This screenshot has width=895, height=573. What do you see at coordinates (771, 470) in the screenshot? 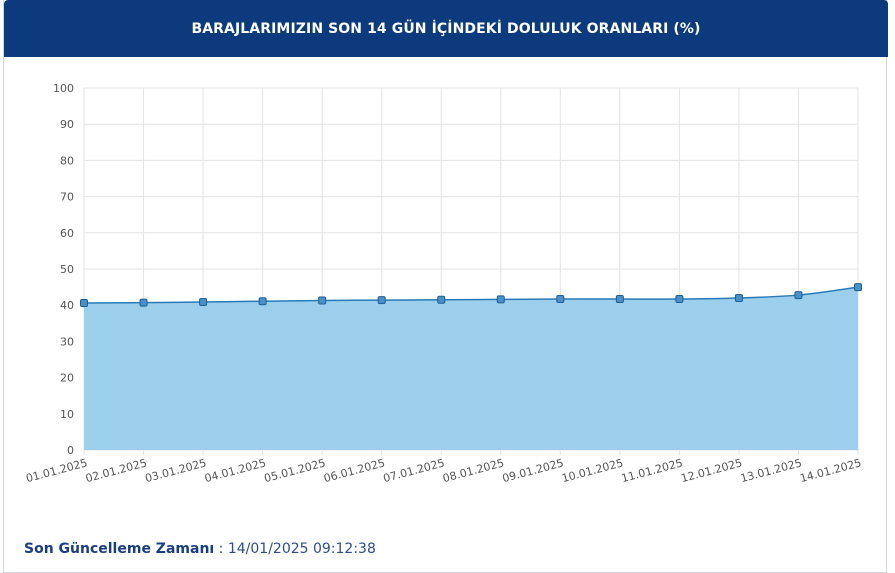
I see `x-tick-label: 13.01.2025` at bounding box center [771, 470].